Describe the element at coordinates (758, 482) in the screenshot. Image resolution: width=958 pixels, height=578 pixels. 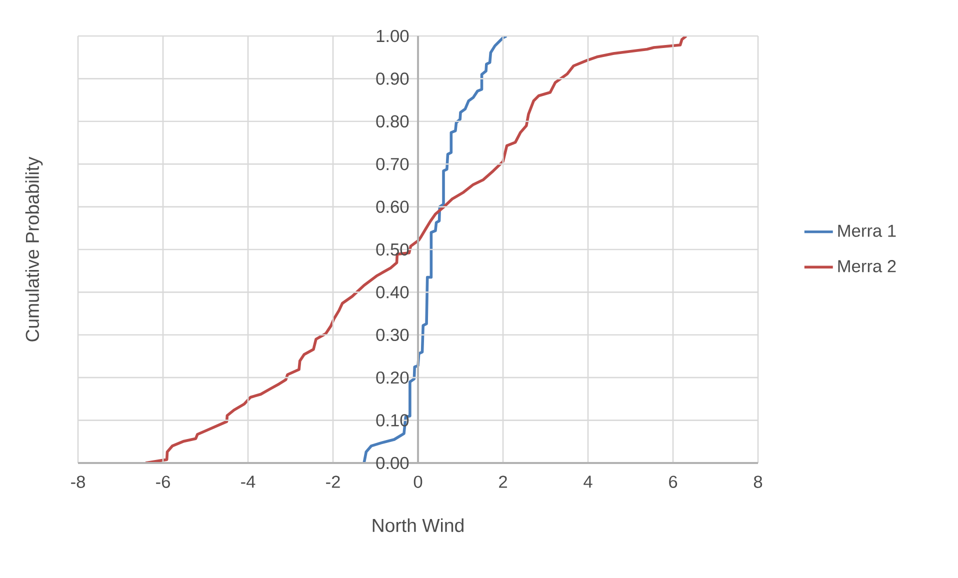
I see `x-tick-label: 8` at that location.